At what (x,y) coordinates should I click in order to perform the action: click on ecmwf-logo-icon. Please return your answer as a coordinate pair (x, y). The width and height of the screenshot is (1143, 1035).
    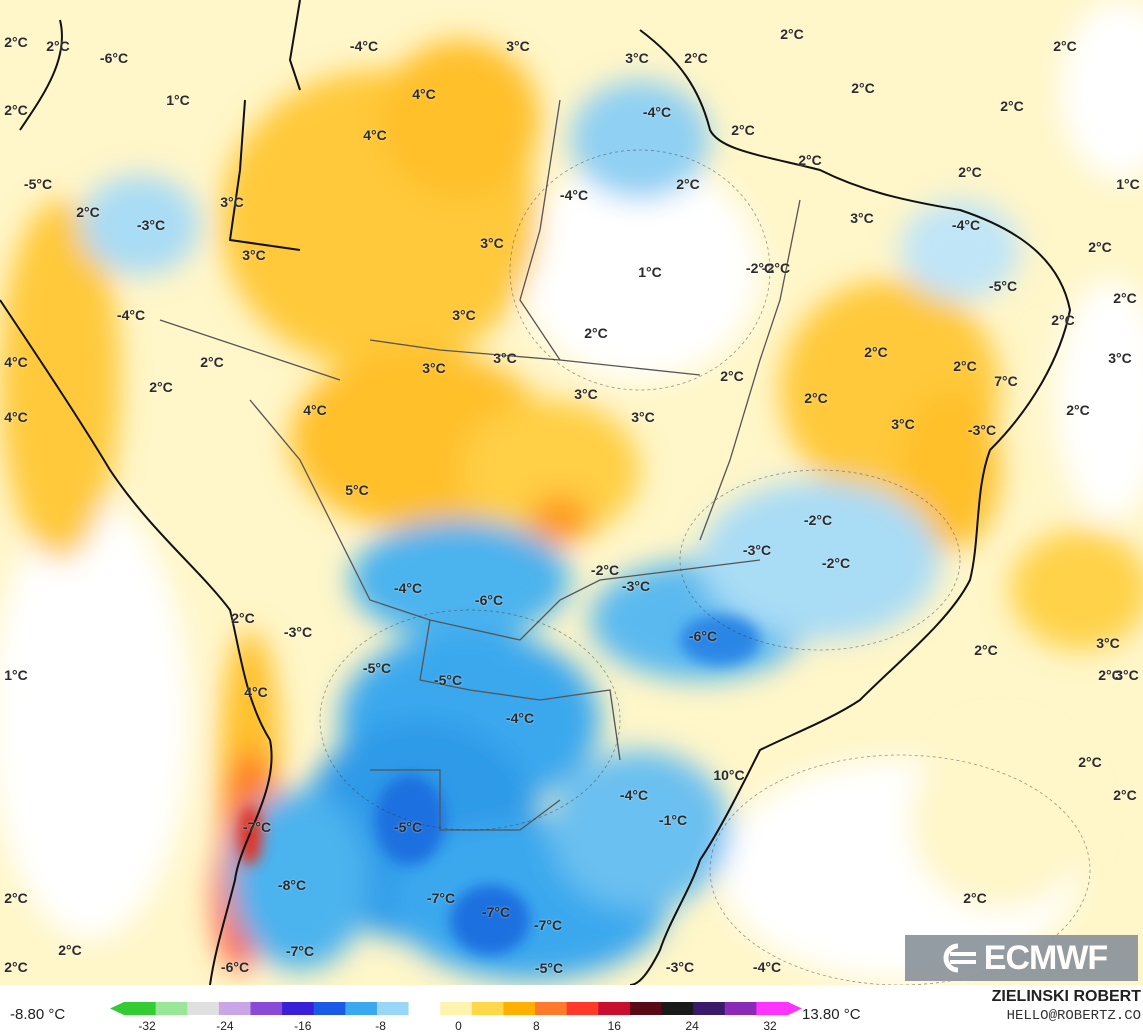
    Looking at the image, I should click on (959, 958).